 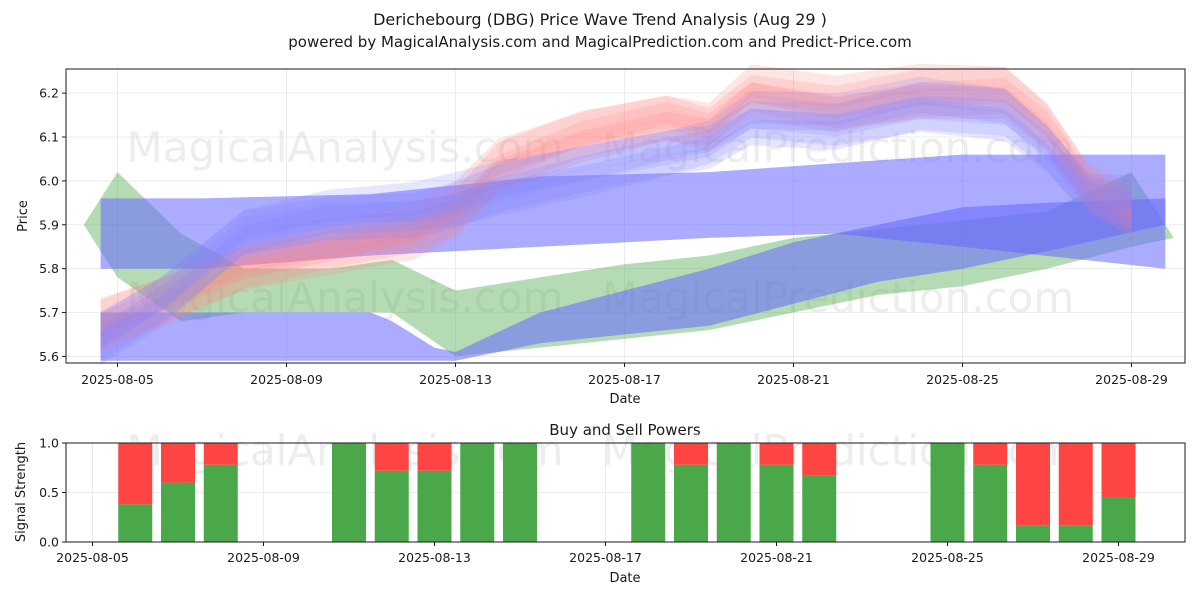 What do you see at coordinates (1131, 379) in the screenshot?
I see `price-x-tick-label: 2025-08-29` at bounding box center [1131, 379].